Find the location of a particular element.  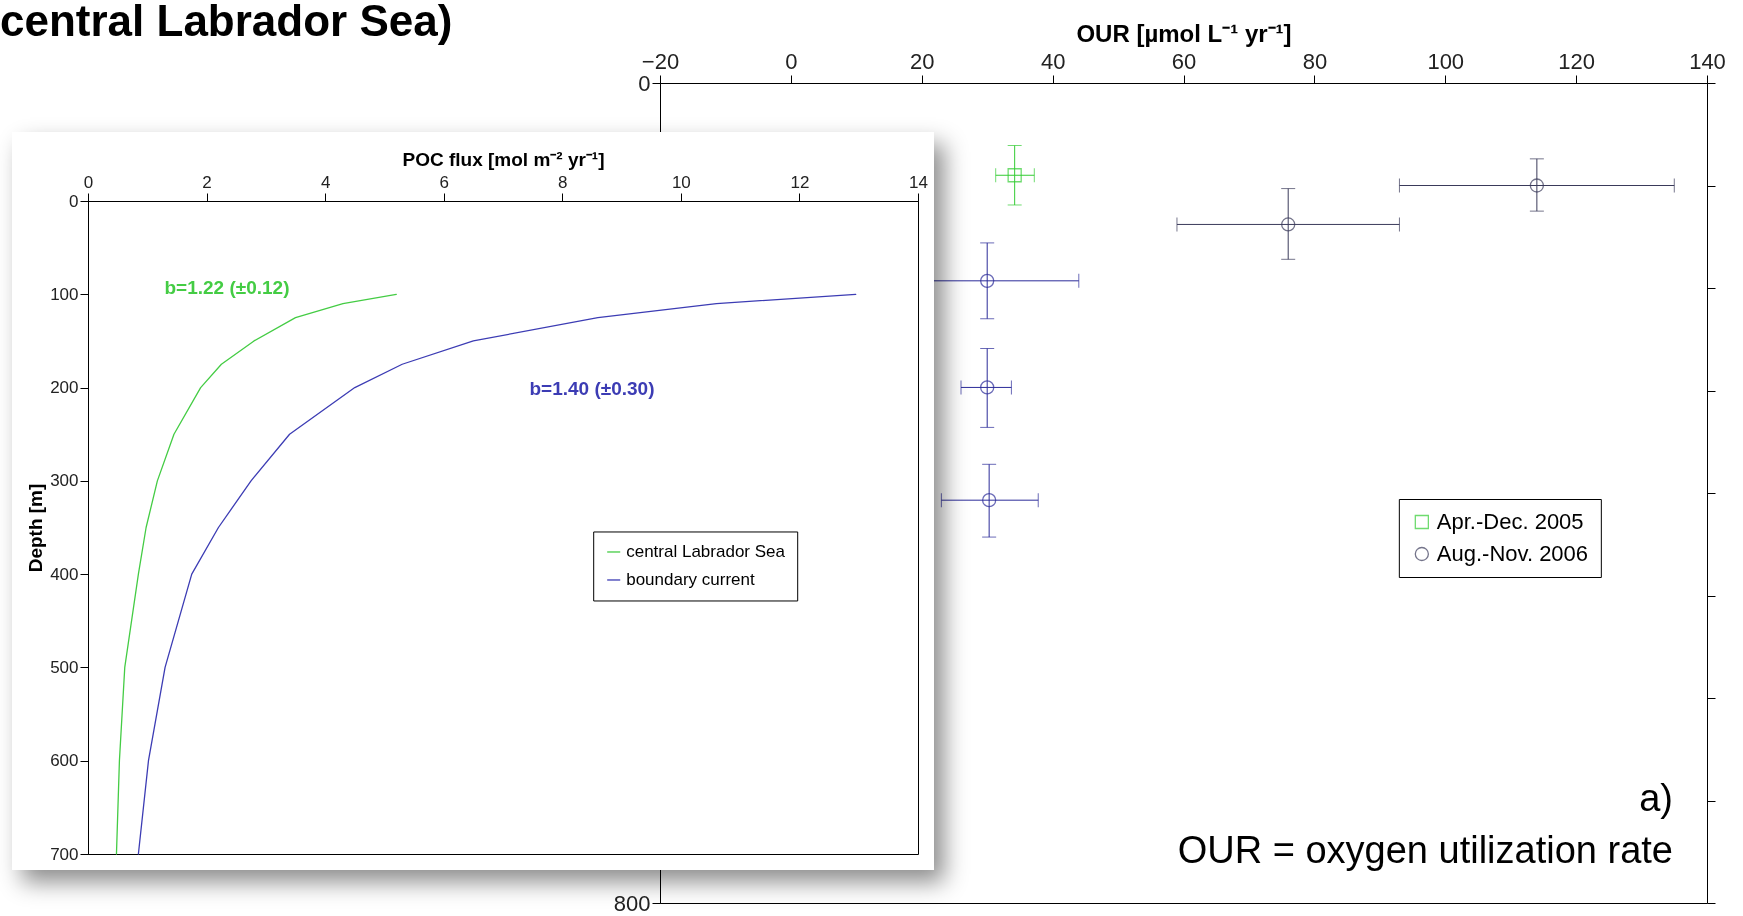

y-tick-label: 400 is located at coordinates (64, 574).